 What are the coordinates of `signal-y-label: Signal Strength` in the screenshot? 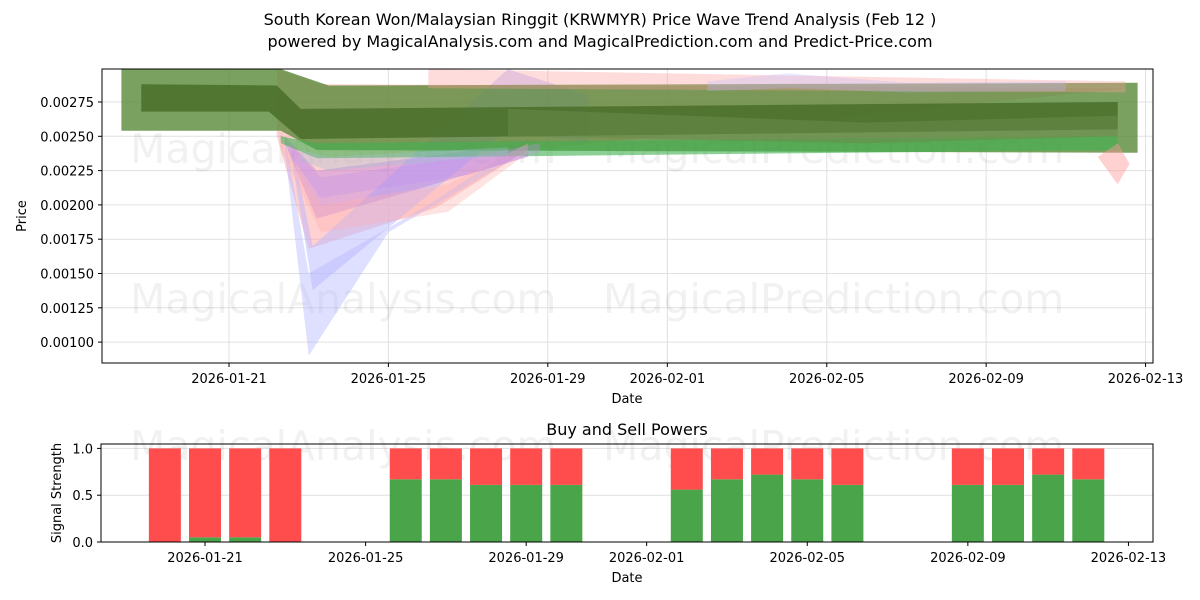 It's located at (57, 493).